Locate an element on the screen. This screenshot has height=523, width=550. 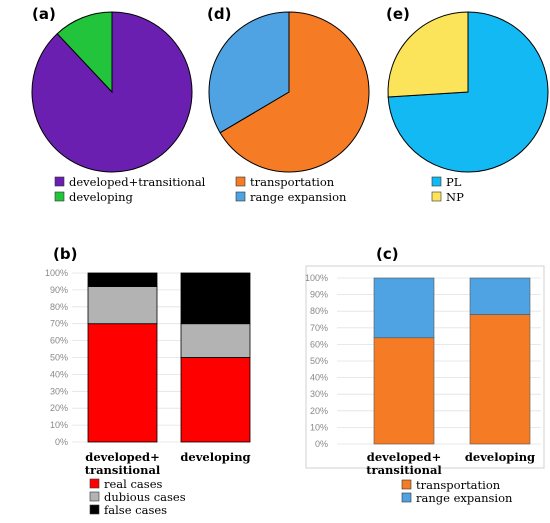
bar-c-category-label-1: developing is located at coordinates (500, 457).